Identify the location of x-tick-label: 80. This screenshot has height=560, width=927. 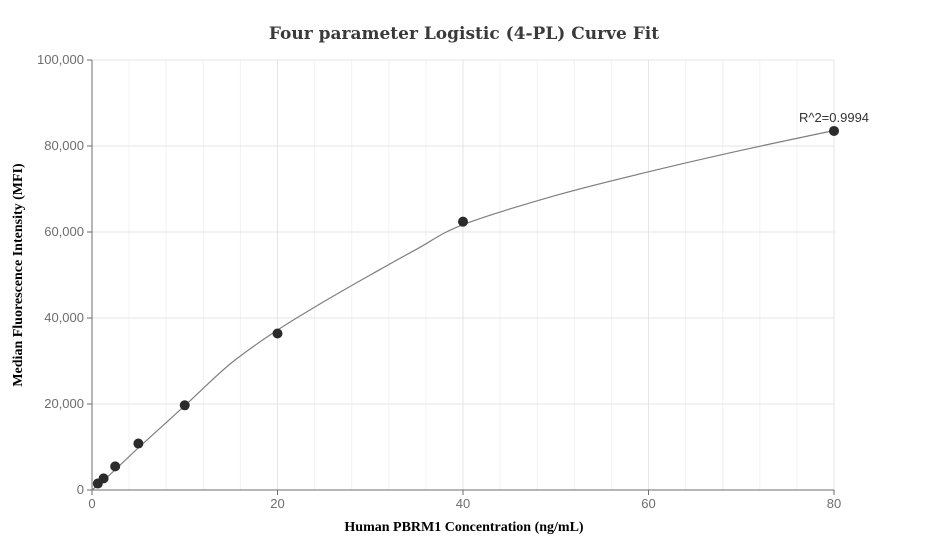
(834, 503).